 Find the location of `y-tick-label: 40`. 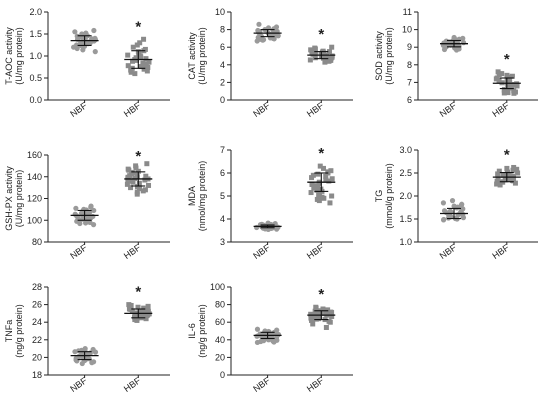

y-tick-label: 40 is located at coordinates (220, 340).